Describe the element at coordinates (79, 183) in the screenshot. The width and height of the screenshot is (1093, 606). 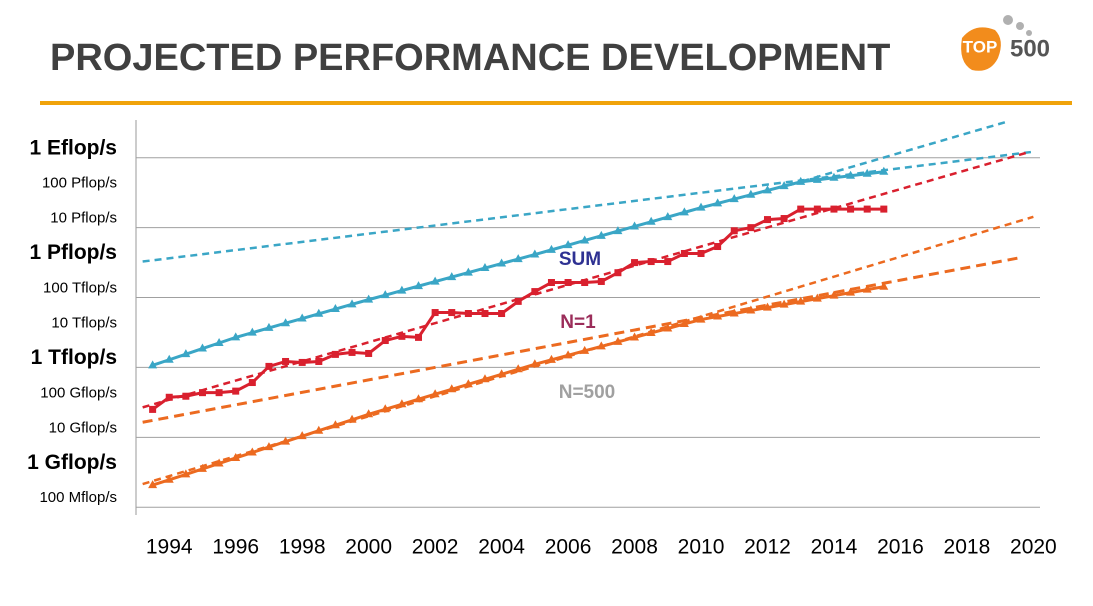
I see `y-tick-label: 100 Pflop/s` at that location.